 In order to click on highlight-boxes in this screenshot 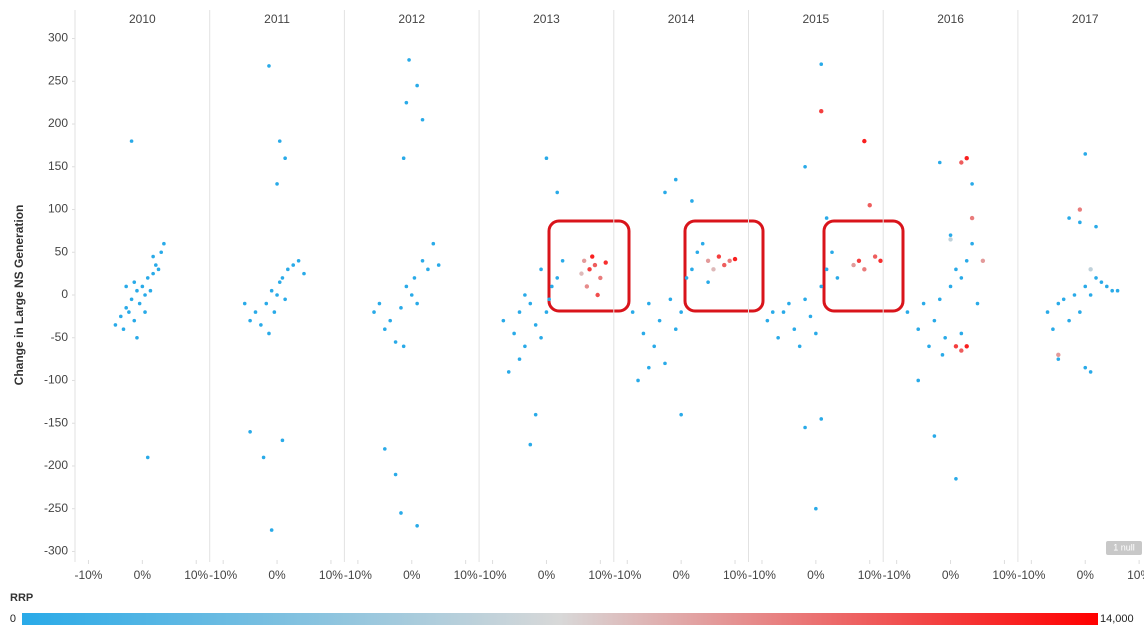, I will do `click(726, 266)`.